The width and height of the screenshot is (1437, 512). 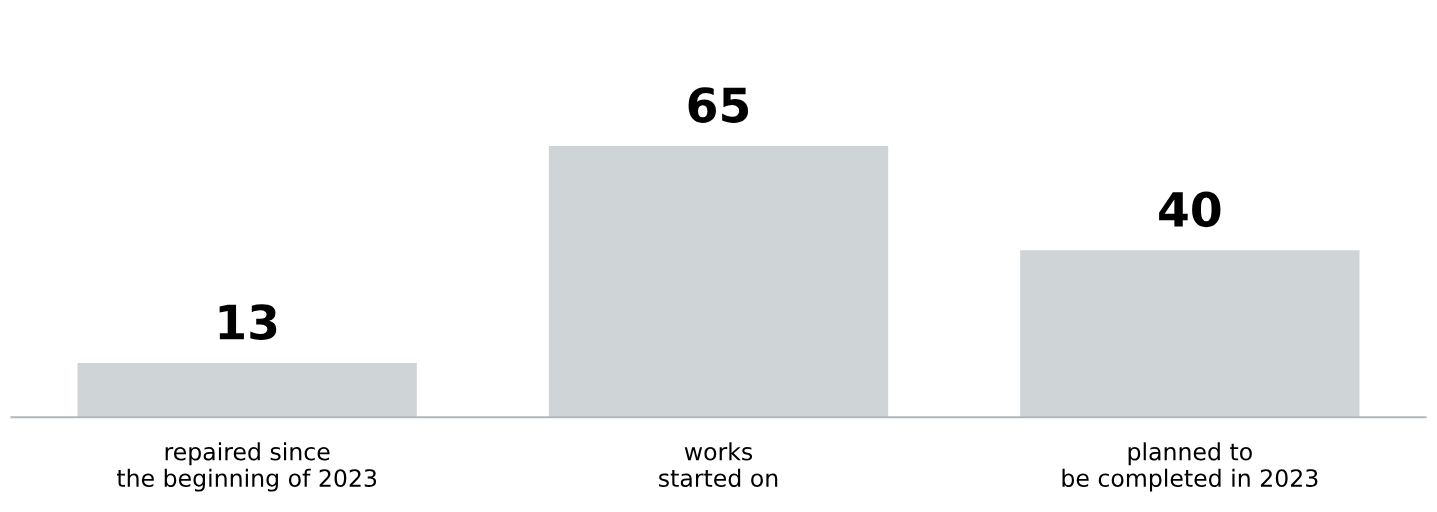 What do you see at coordinates (248, 322) in the screenshot?
I see `data-label: 13` at bounding box center [248, 322].